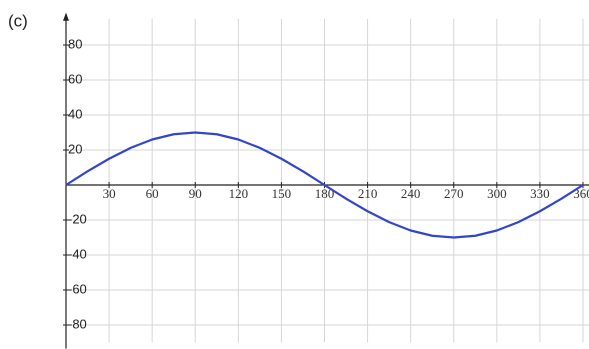 The width and height of the screenshot is (589, 349). I want to click on y-tick-label: 60, so click(75, 78).